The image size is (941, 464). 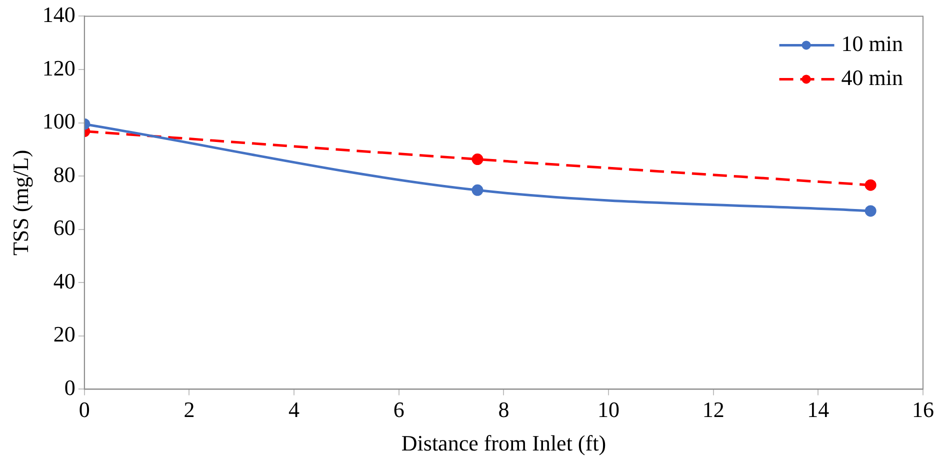 What do you see at coordinates (70, 387) in the screenshot?
I see `y-tick-label: 0` at bounding box center [70, 387].